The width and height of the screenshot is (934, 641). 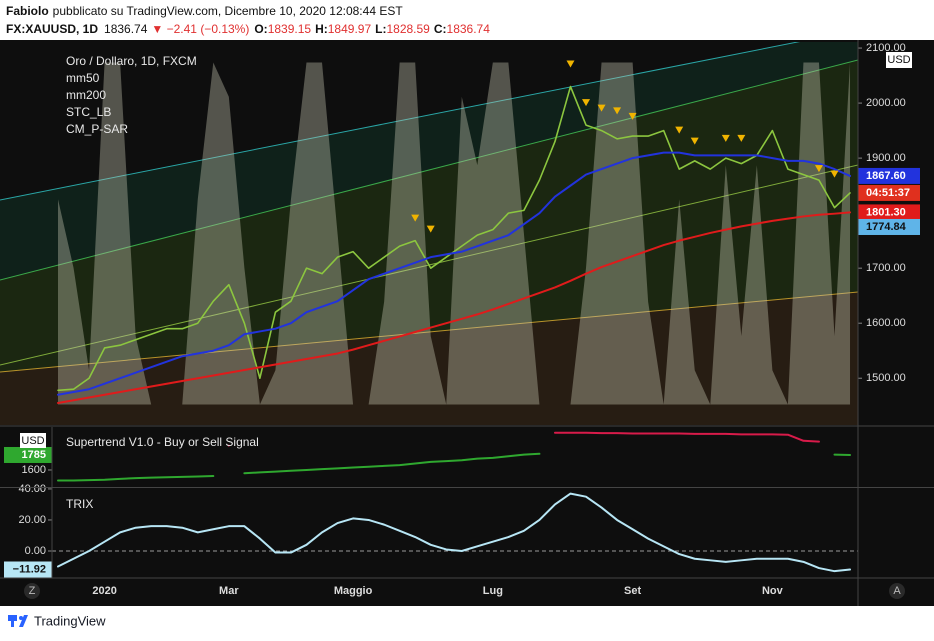 I want to click on supertrend-panel, so click(x=454, y=456).